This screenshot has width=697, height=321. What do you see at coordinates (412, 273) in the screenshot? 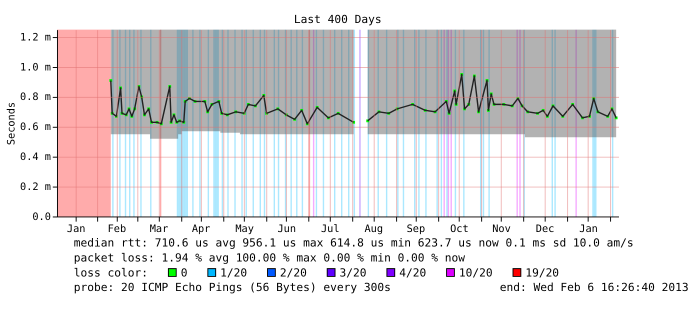
I see `legend-label: 4/20` at bounding box center [412, 273].